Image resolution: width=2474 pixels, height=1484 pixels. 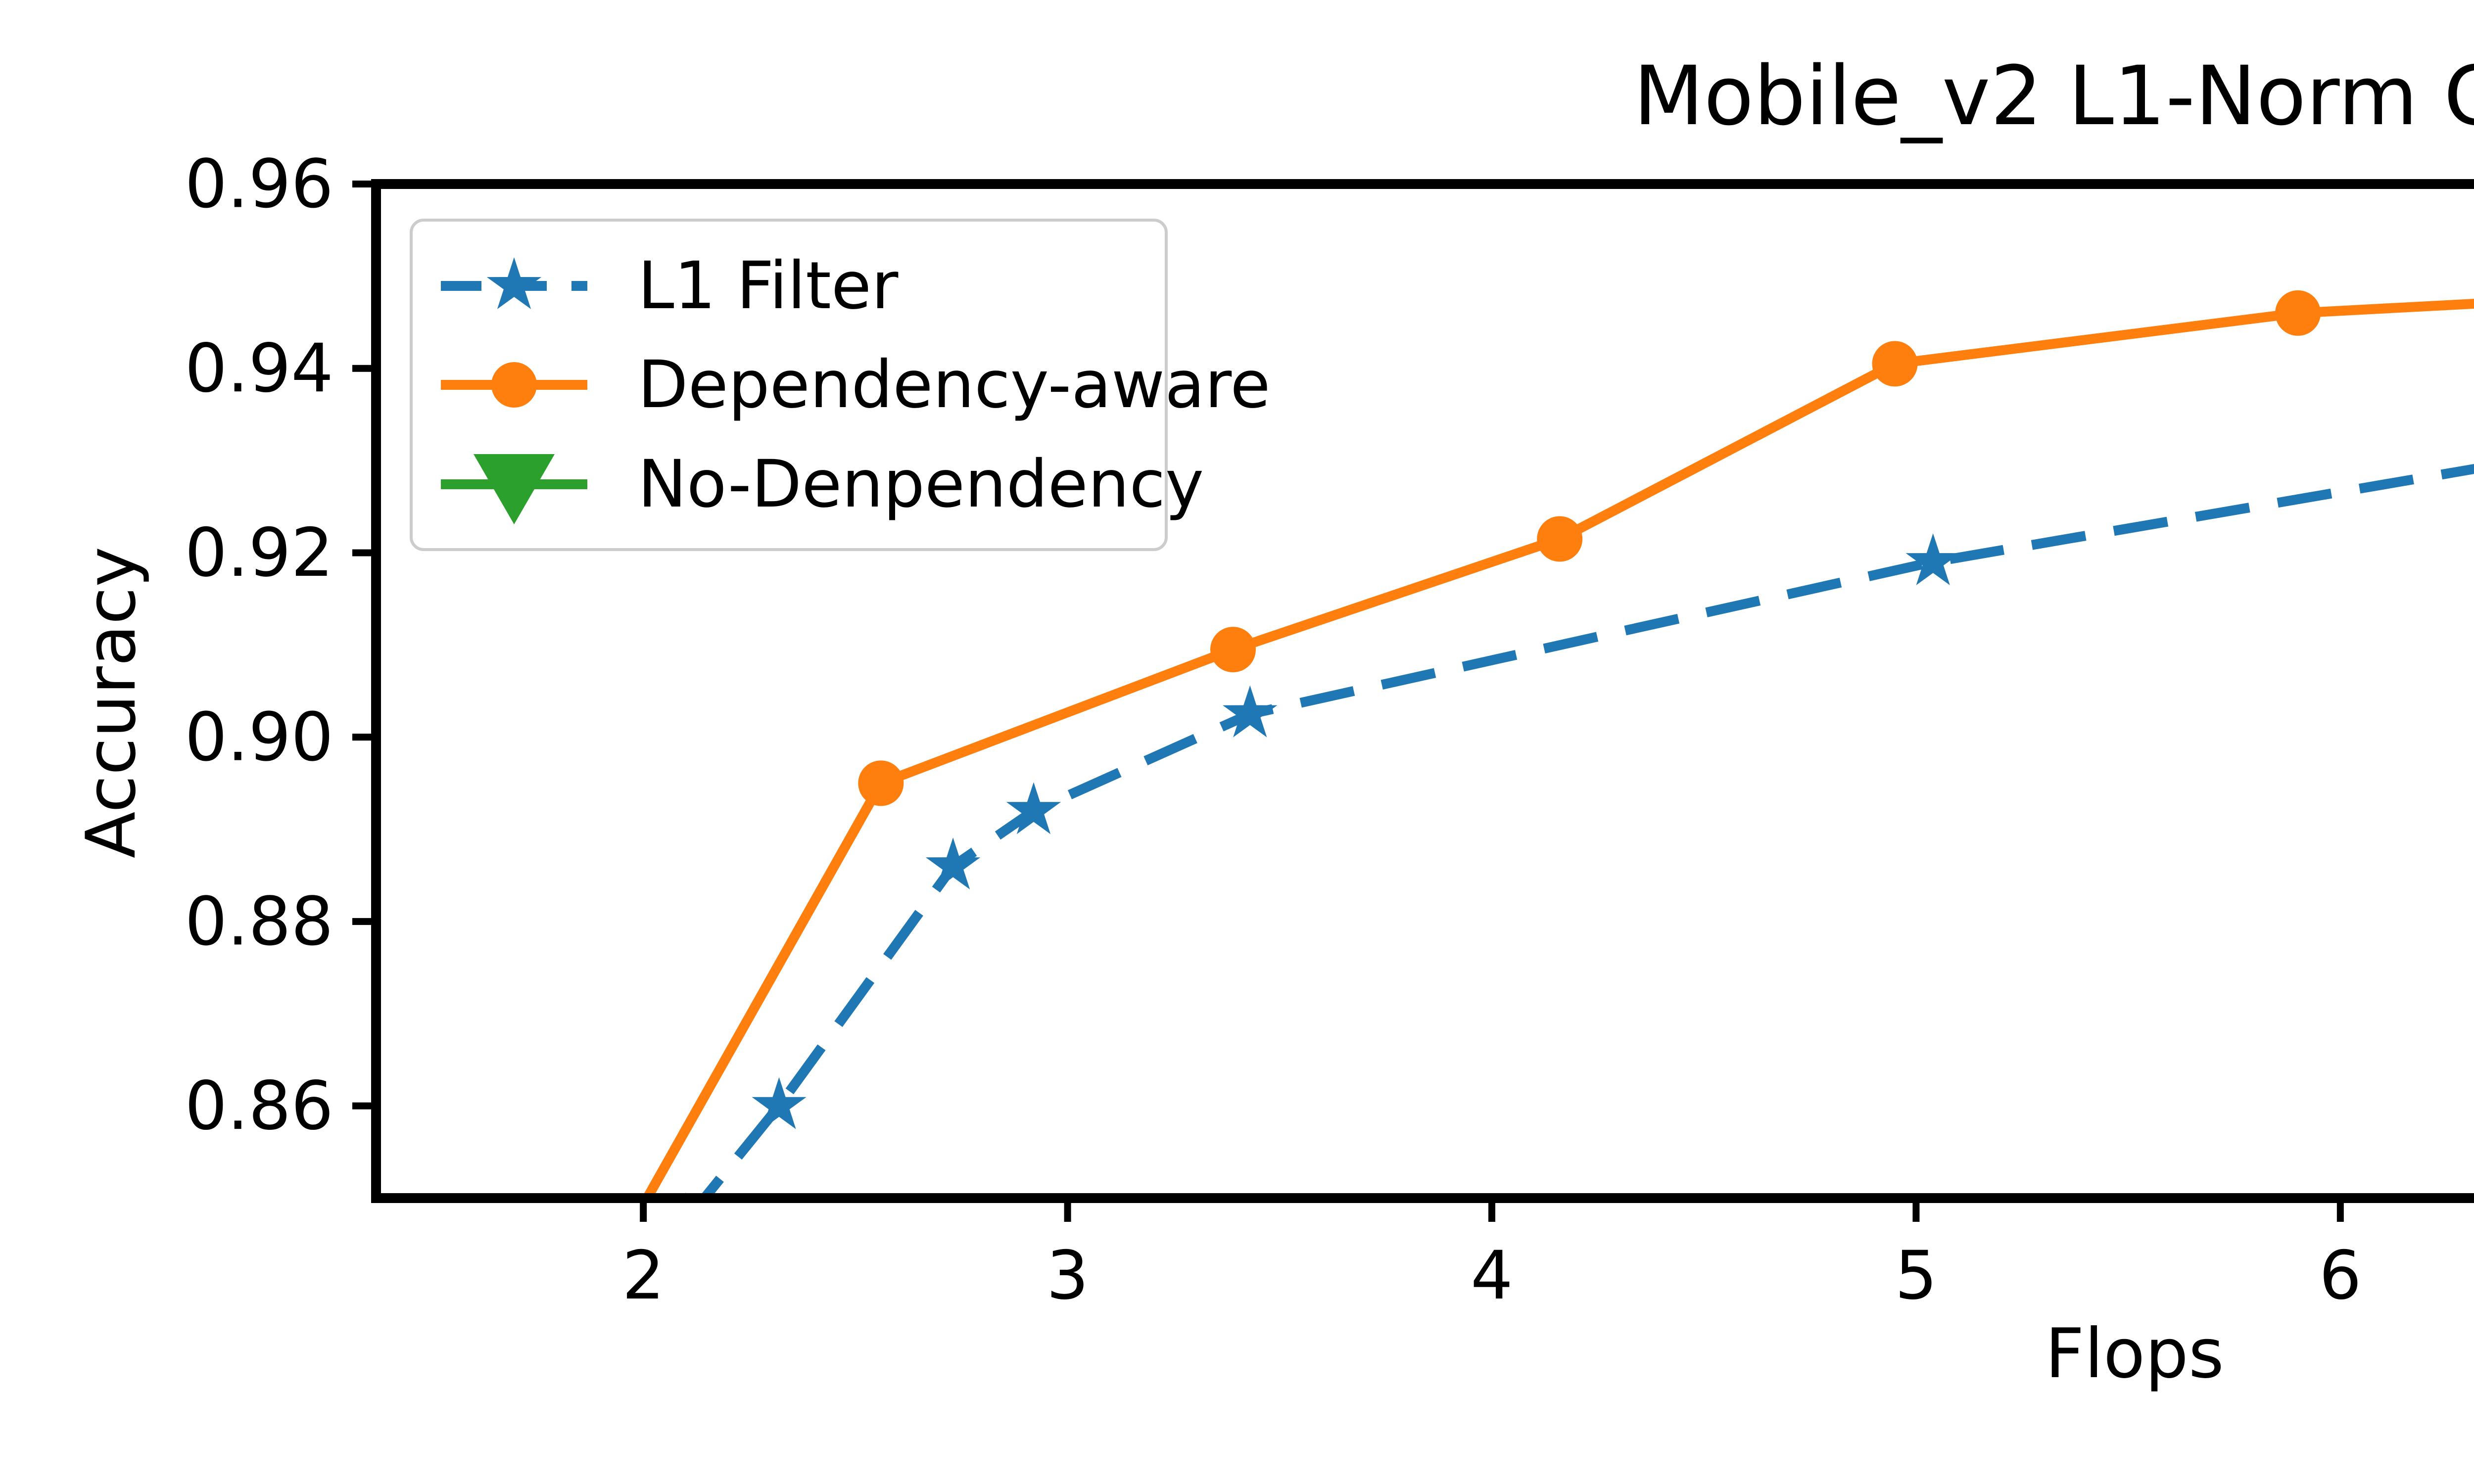 I want to click on legend-handle-marker-no-denpendency, so click(x=515, y=489).